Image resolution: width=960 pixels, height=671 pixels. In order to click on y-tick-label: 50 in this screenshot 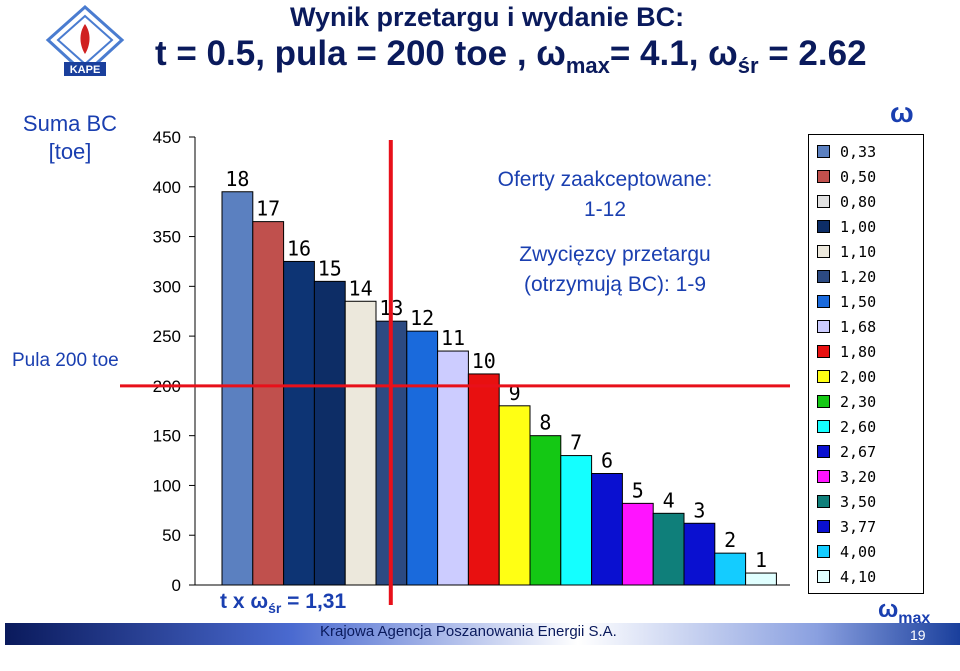, I will do `click(171, 535)`.